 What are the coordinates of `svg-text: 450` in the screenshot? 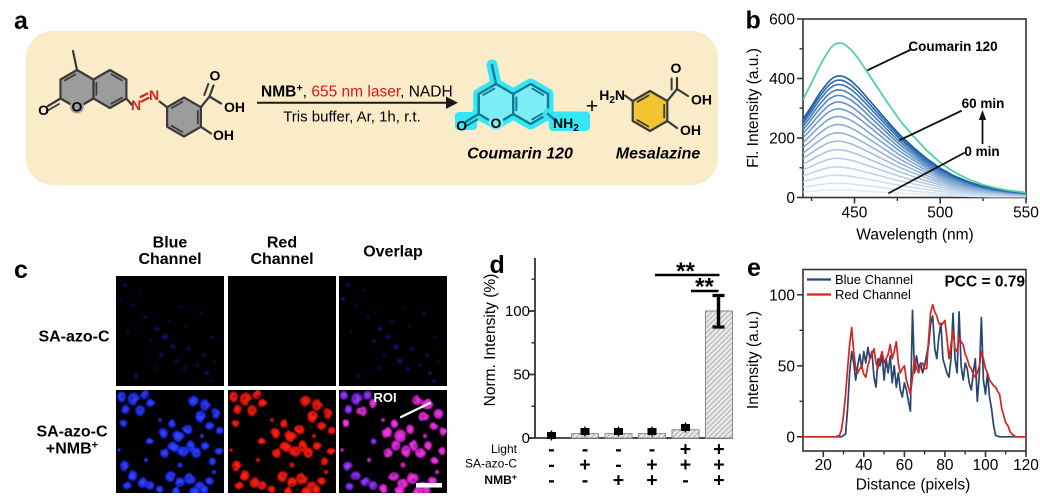 It's located at (855, 213).